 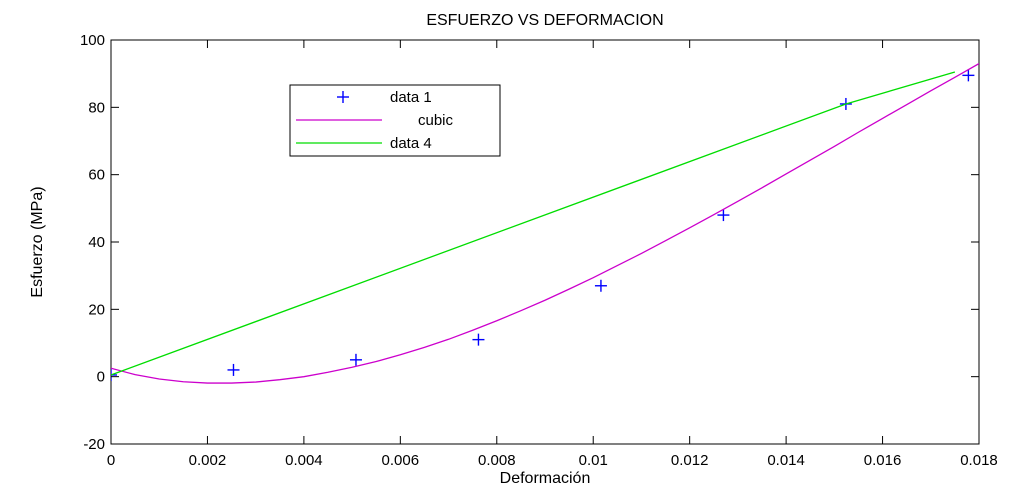 What do you see at coordinates (92, 40) in the screenshot?
I see `y-tick-label: 100` at bounding box center [92, 40].